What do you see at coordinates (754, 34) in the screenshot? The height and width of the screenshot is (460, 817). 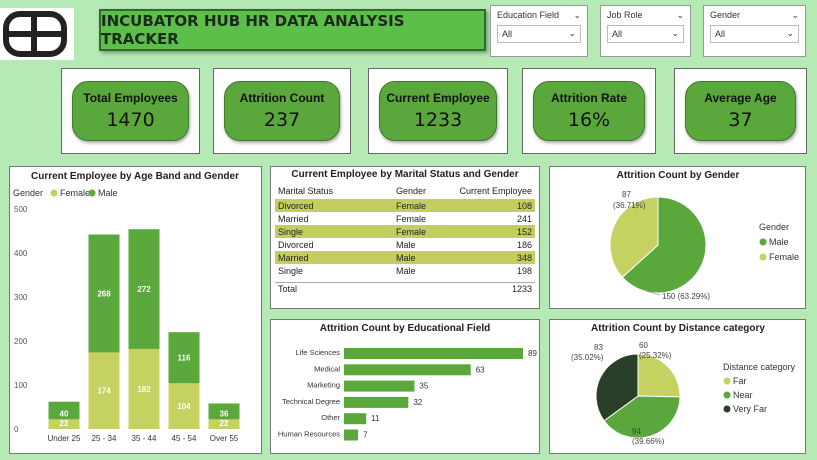 I see `gender-select: All ⌄` at bounding box center [754, 34].